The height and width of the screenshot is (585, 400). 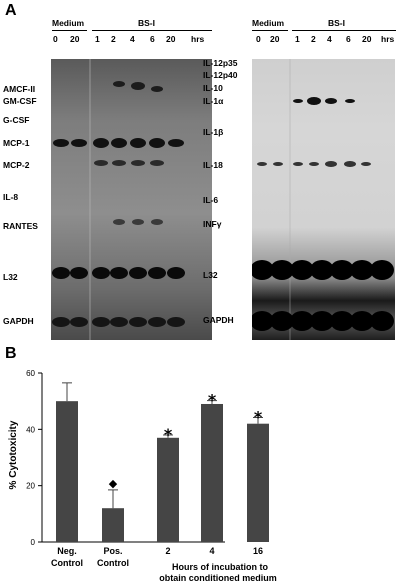 I want to click on left-unit: hrs, so click(x=198, y=39).